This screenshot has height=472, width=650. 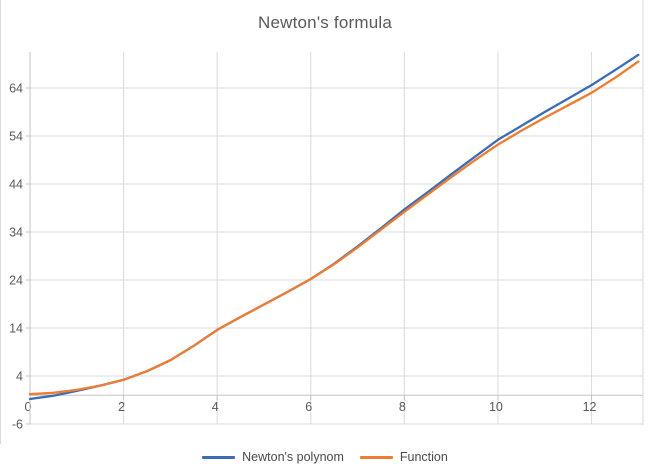 What do you see at coordinates (16, 281) in the screenshot?
I see `y-tick-label: 24` at bounding box center [16, 281].